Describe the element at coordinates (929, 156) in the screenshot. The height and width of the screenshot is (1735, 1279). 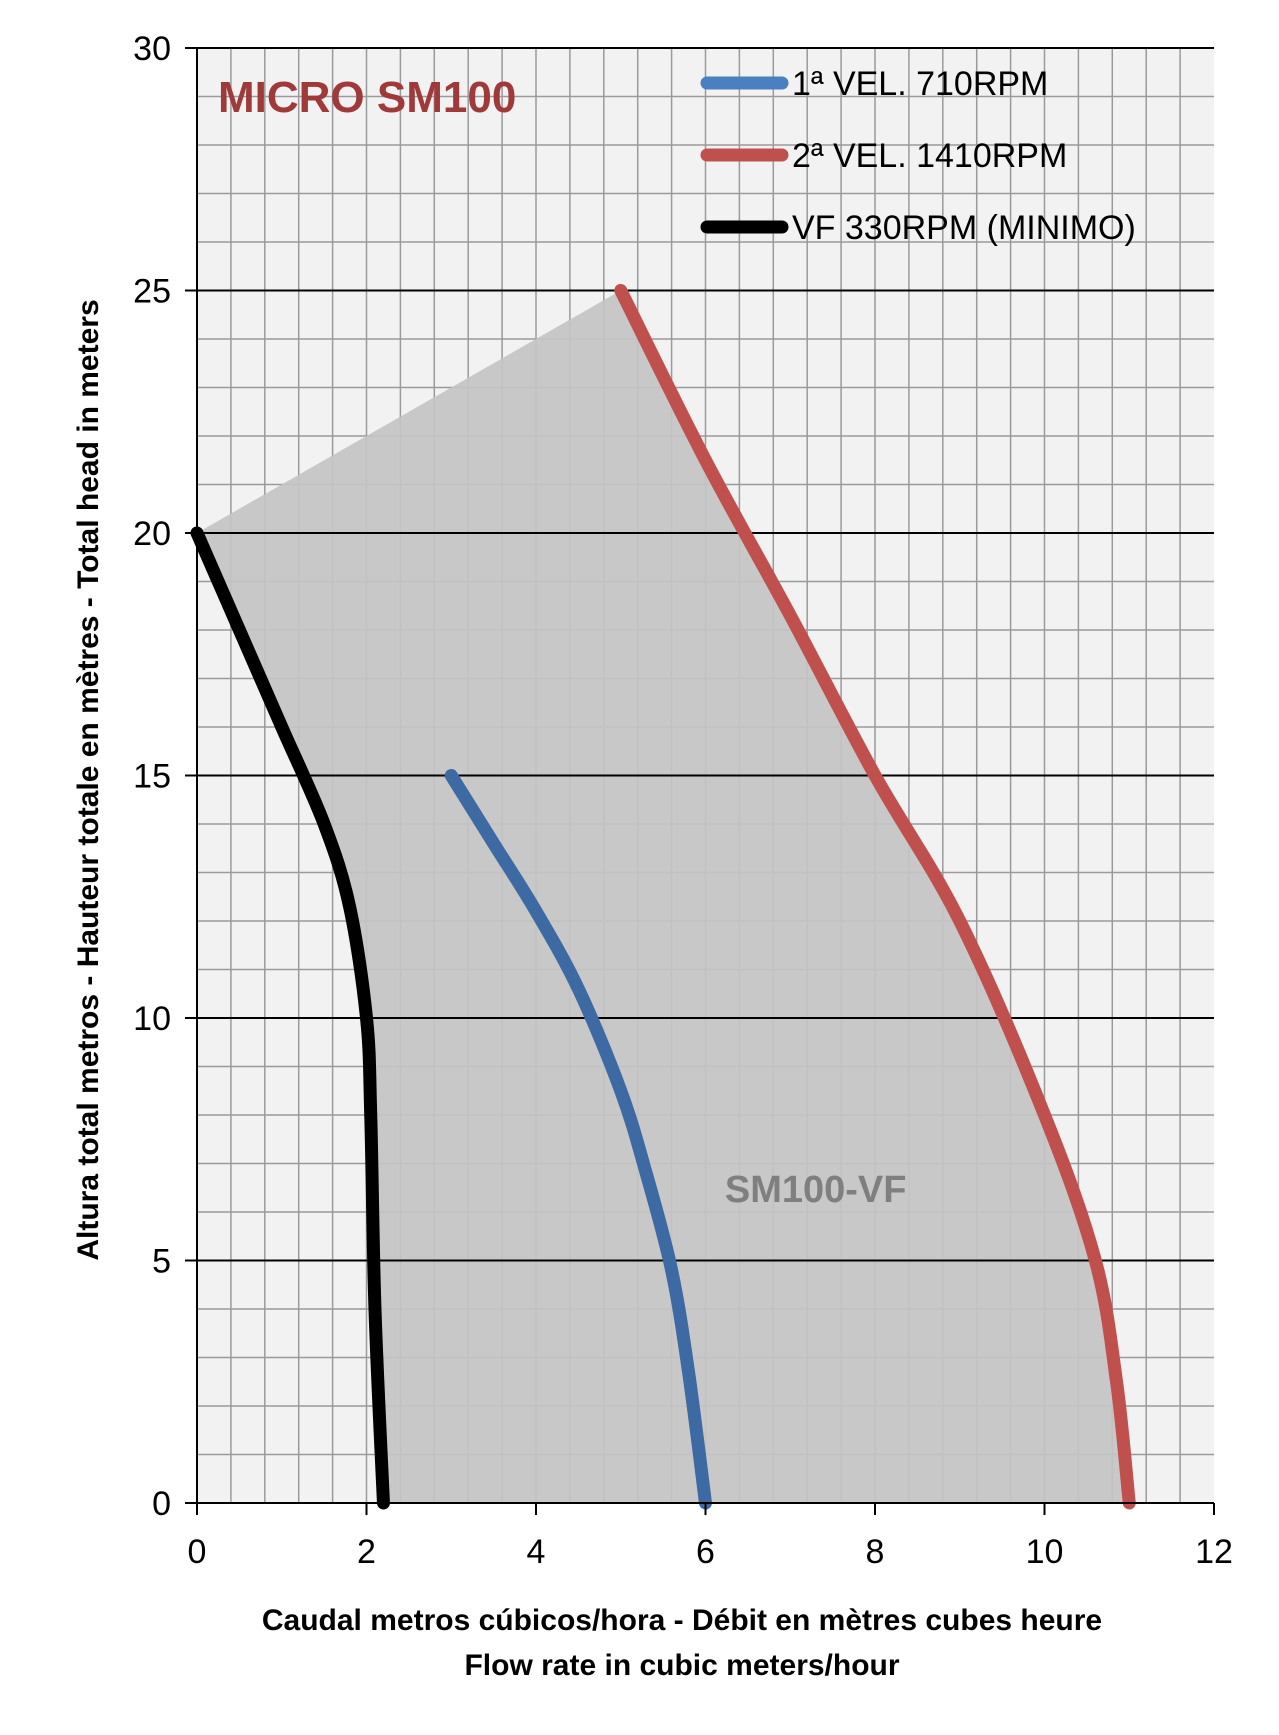
I see `legend-label-2: 2ª VEL. 1410RPM` at that location.